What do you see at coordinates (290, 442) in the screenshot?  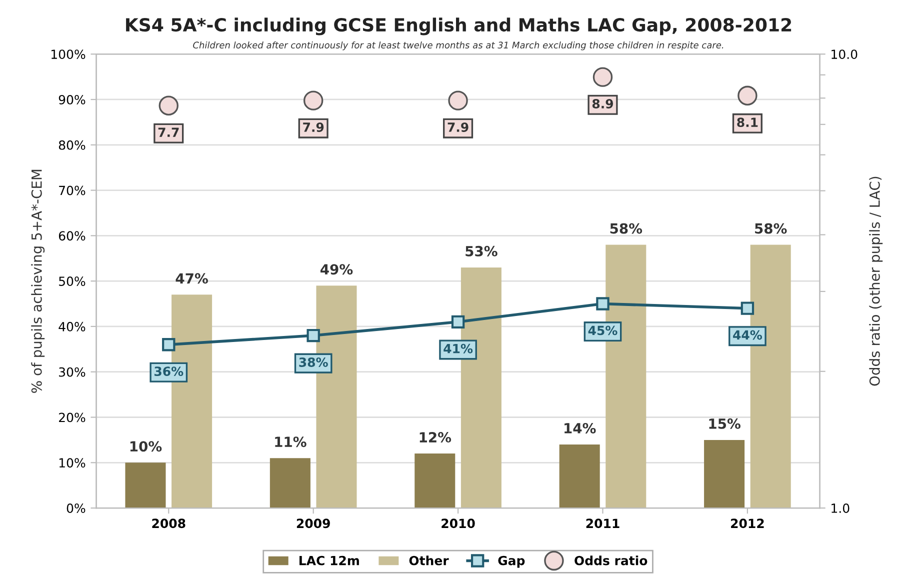 I see `data-label: 11%` at bounding box center [290, 442].